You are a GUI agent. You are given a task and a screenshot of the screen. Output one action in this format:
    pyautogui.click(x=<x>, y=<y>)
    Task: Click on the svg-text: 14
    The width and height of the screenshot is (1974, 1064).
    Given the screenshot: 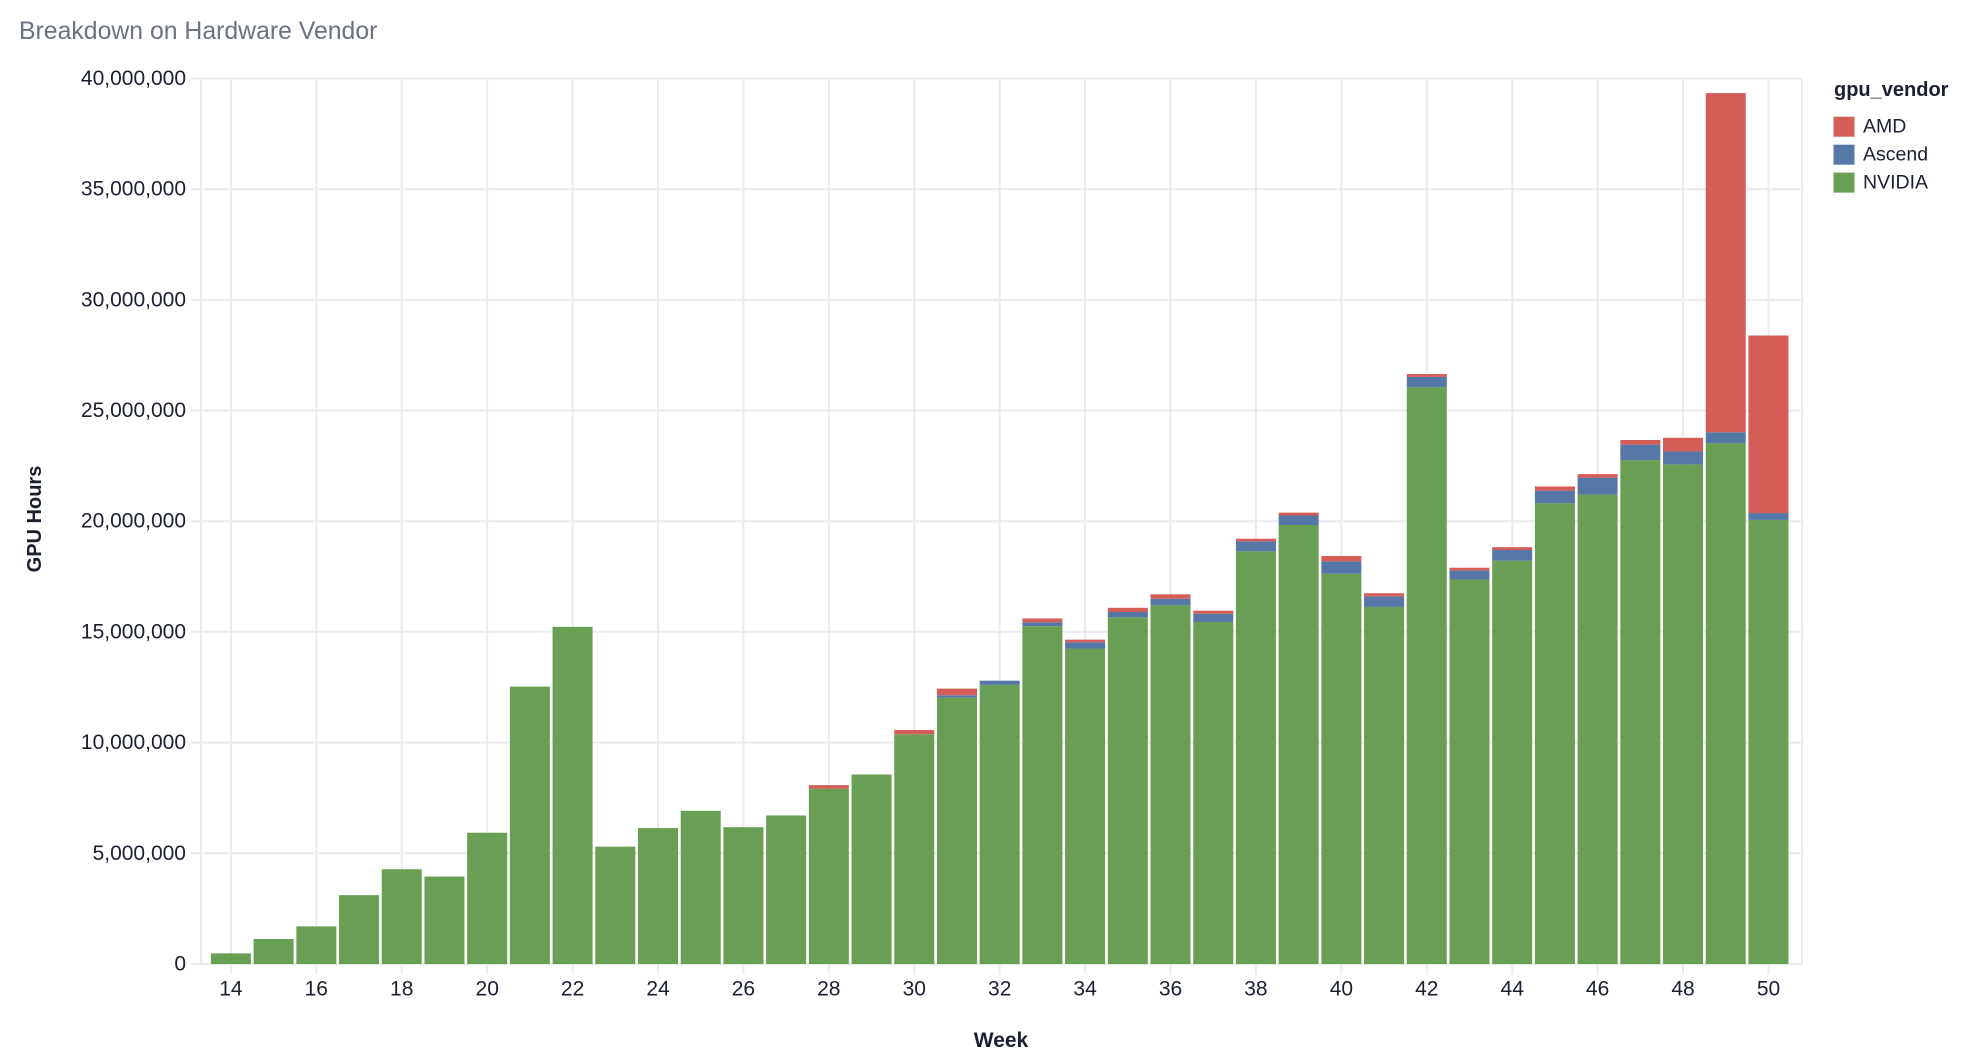 What is the action you would take?
    pyautogui.click(x=231, y=989)
    